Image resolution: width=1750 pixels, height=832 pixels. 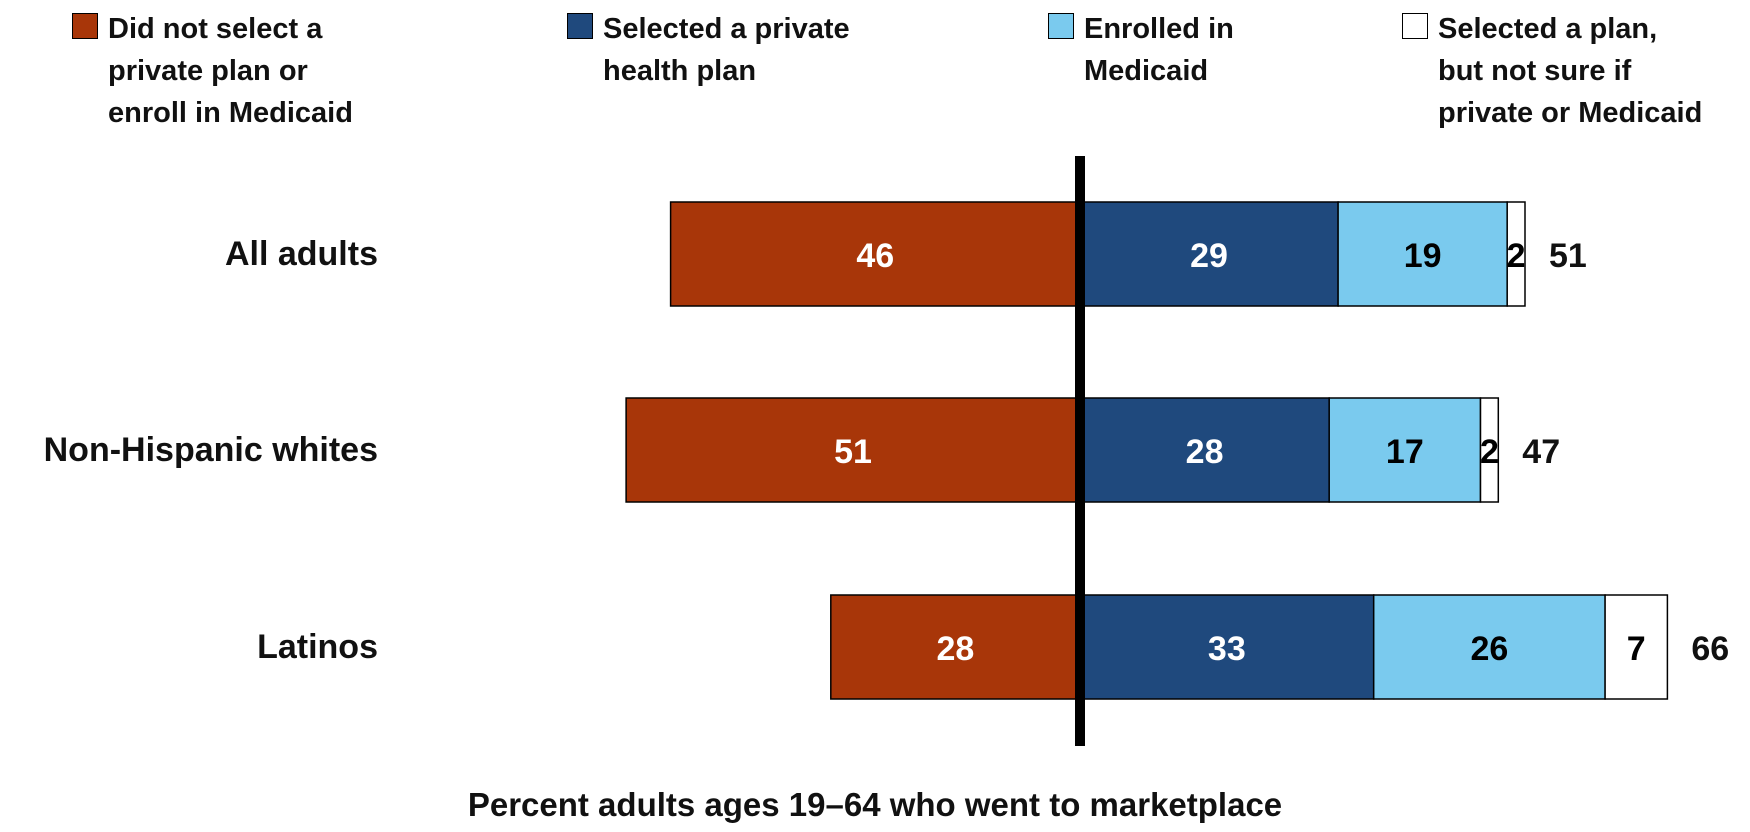 What do you see at coordinates (1159, 50) in the screenshot?
I see `legend-label-medicaid: Enrolled in Medicaid` at bounding box center [1159, 50].